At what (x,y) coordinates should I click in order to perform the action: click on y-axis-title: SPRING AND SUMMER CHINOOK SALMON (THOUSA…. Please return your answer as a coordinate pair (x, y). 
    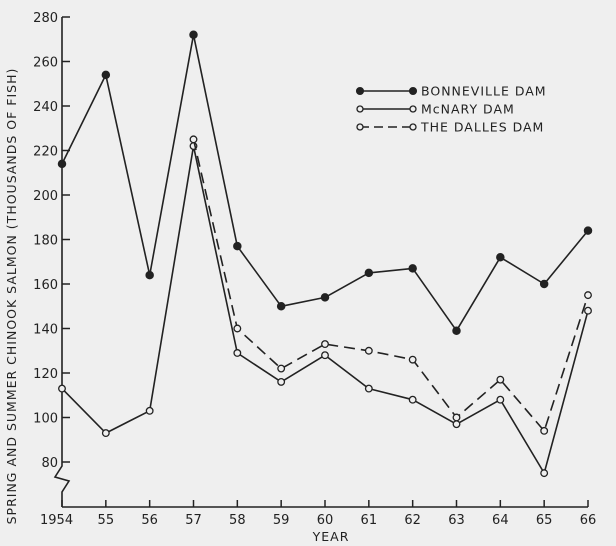
    Looking at the image, I should click on (11, 296).